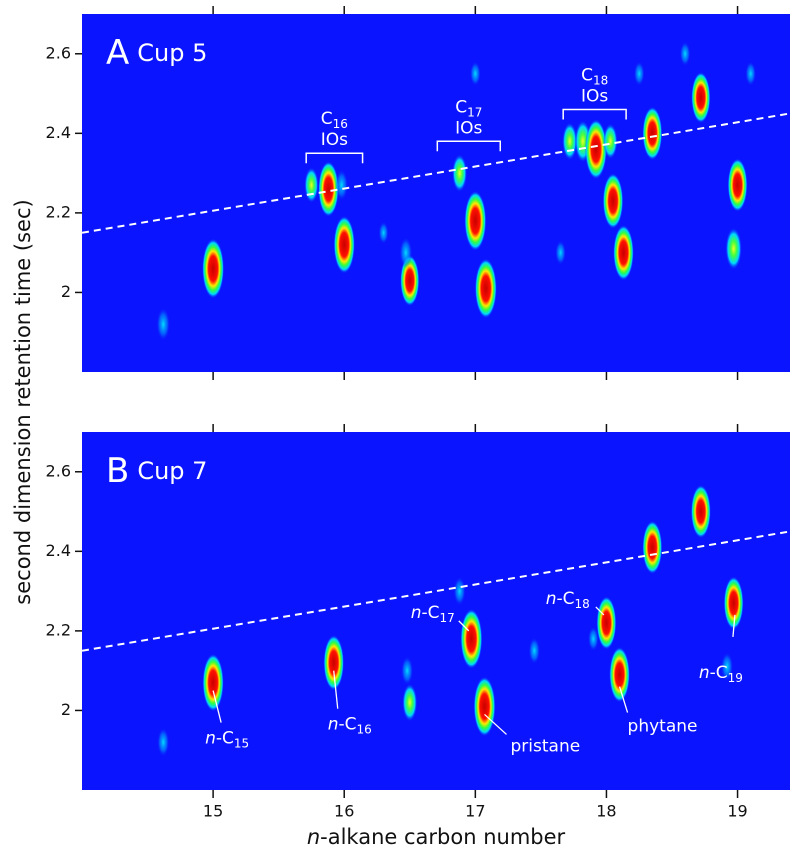 This screenshot has width=796, height=858. Describe the element at coordinates (117, 53) in the screenshot. I see `panel-letter: A` at that location.